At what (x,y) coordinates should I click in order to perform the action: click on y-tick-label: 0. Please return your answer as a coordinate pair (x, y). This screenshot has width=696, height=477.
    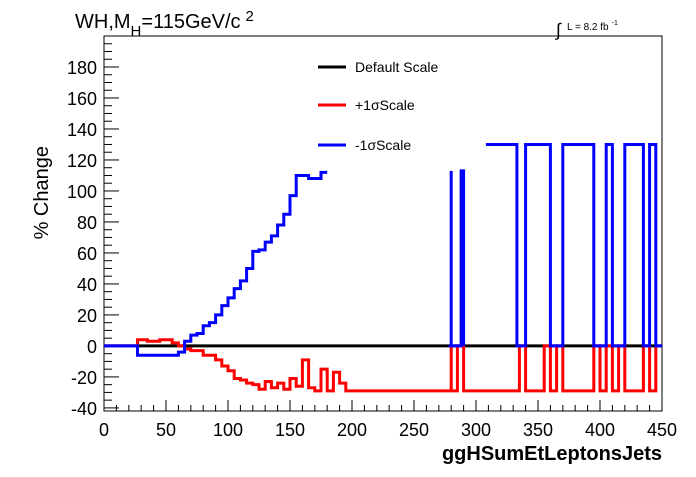
    Looking at the image, I should click on (92, 347).